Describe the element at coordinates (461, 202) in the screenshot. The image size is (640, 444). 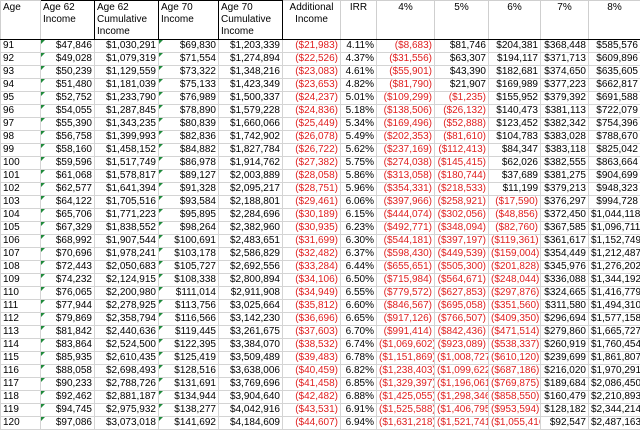
I see `cell-rate-5pct: ($258,921)` at that location.